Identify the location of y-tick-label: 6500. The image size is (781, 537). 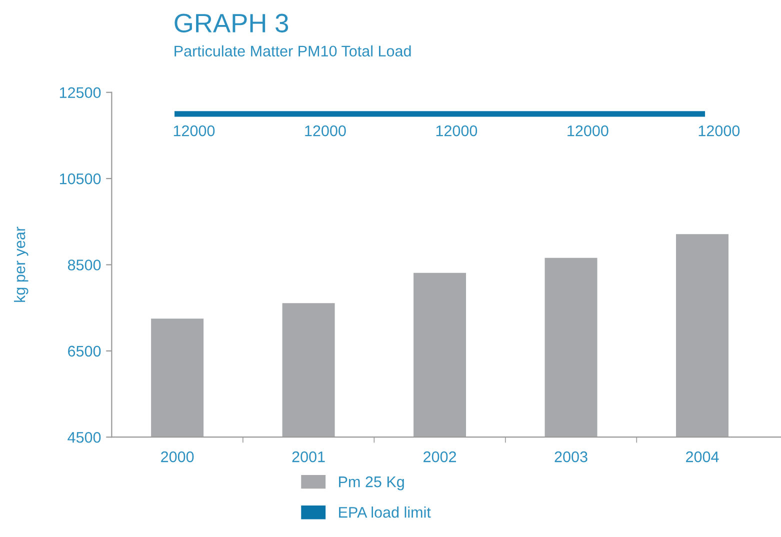
(84, 351).